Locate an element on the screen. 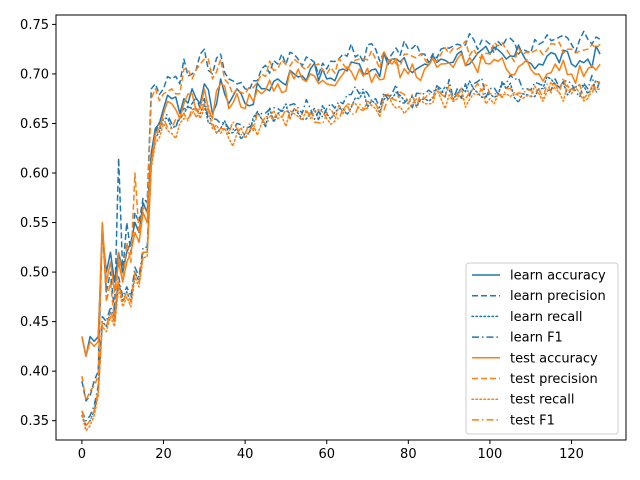 The image size is (640, 480). y-axis: 0.35 0.40 0.45 0.50 0.55 0.60 0.65 0.70 0.75 is located at coordinates (38, 223).